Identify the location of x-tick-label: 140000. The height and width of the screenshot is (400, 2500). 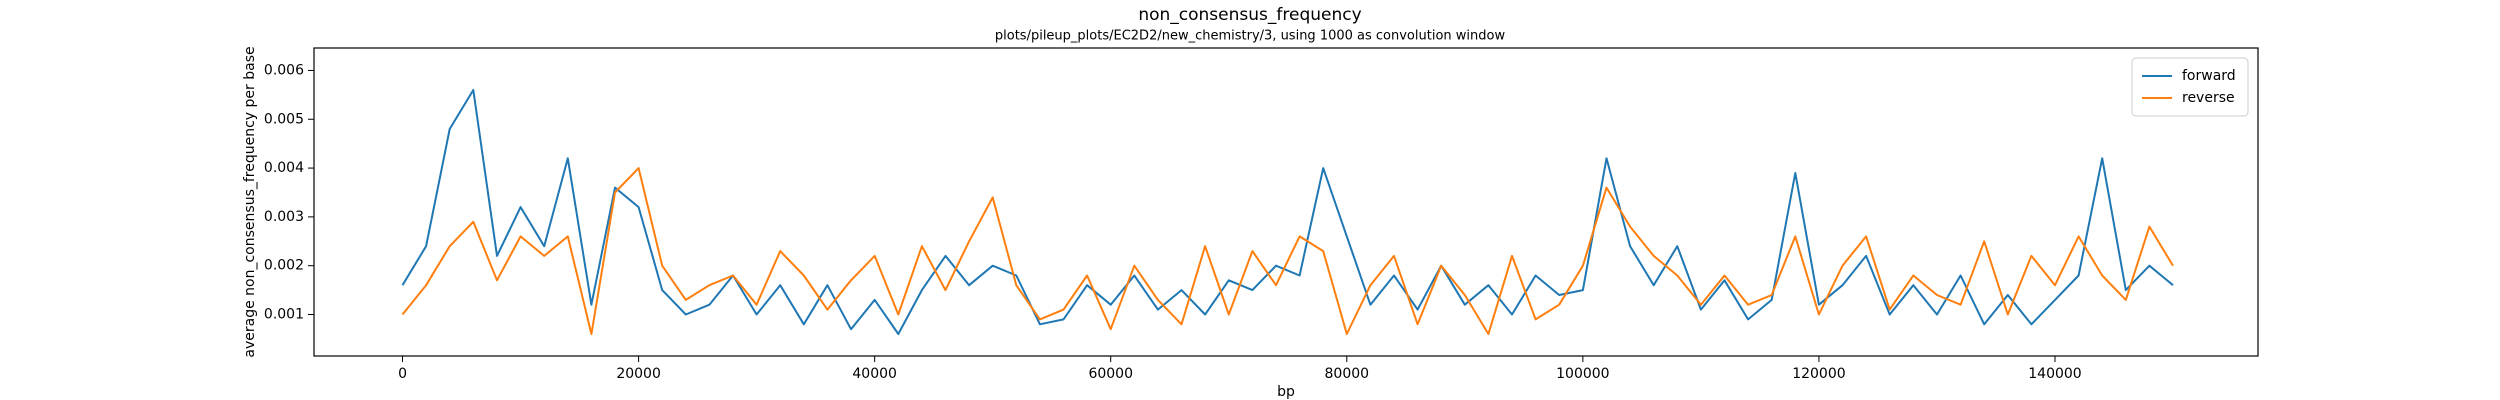
(2054, 374).